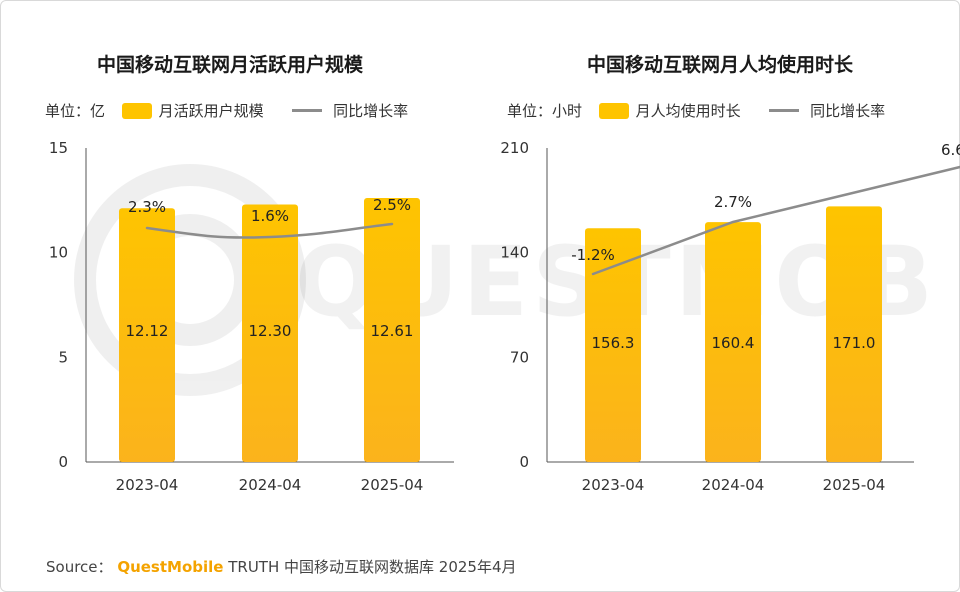 Image resolution: width=960 pixels, height=592 pixels. What do you see at coordinates (269, 230) in the screenshot?
I see `left-growth-line` at bounding box center [269, 230].